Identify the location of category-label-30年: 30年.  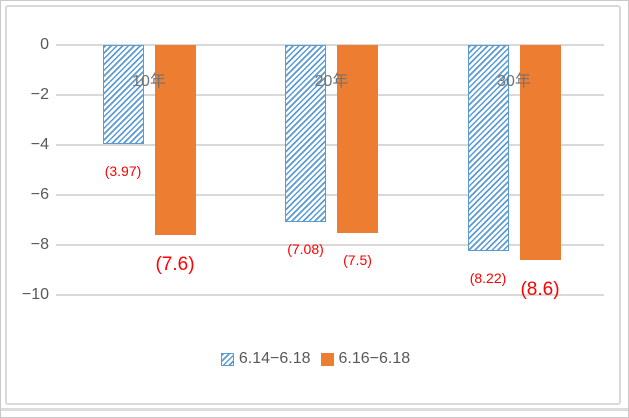
(514, 81).